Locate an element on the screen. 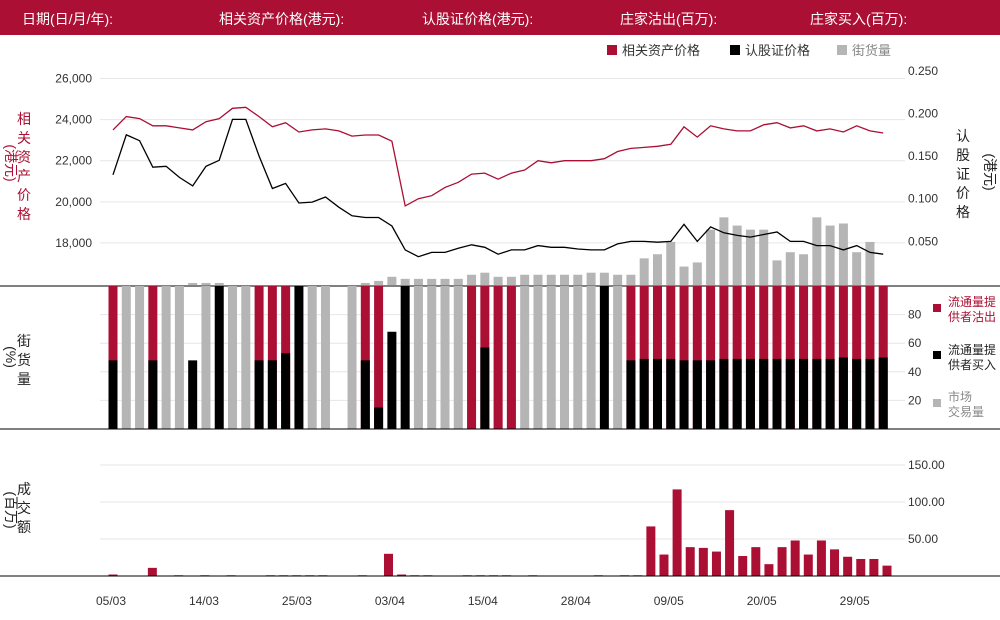 The width and height of the screenshot is (1000, 620). legend-underlying-label: 相关资产价格 is located at coordinates (661, 50).